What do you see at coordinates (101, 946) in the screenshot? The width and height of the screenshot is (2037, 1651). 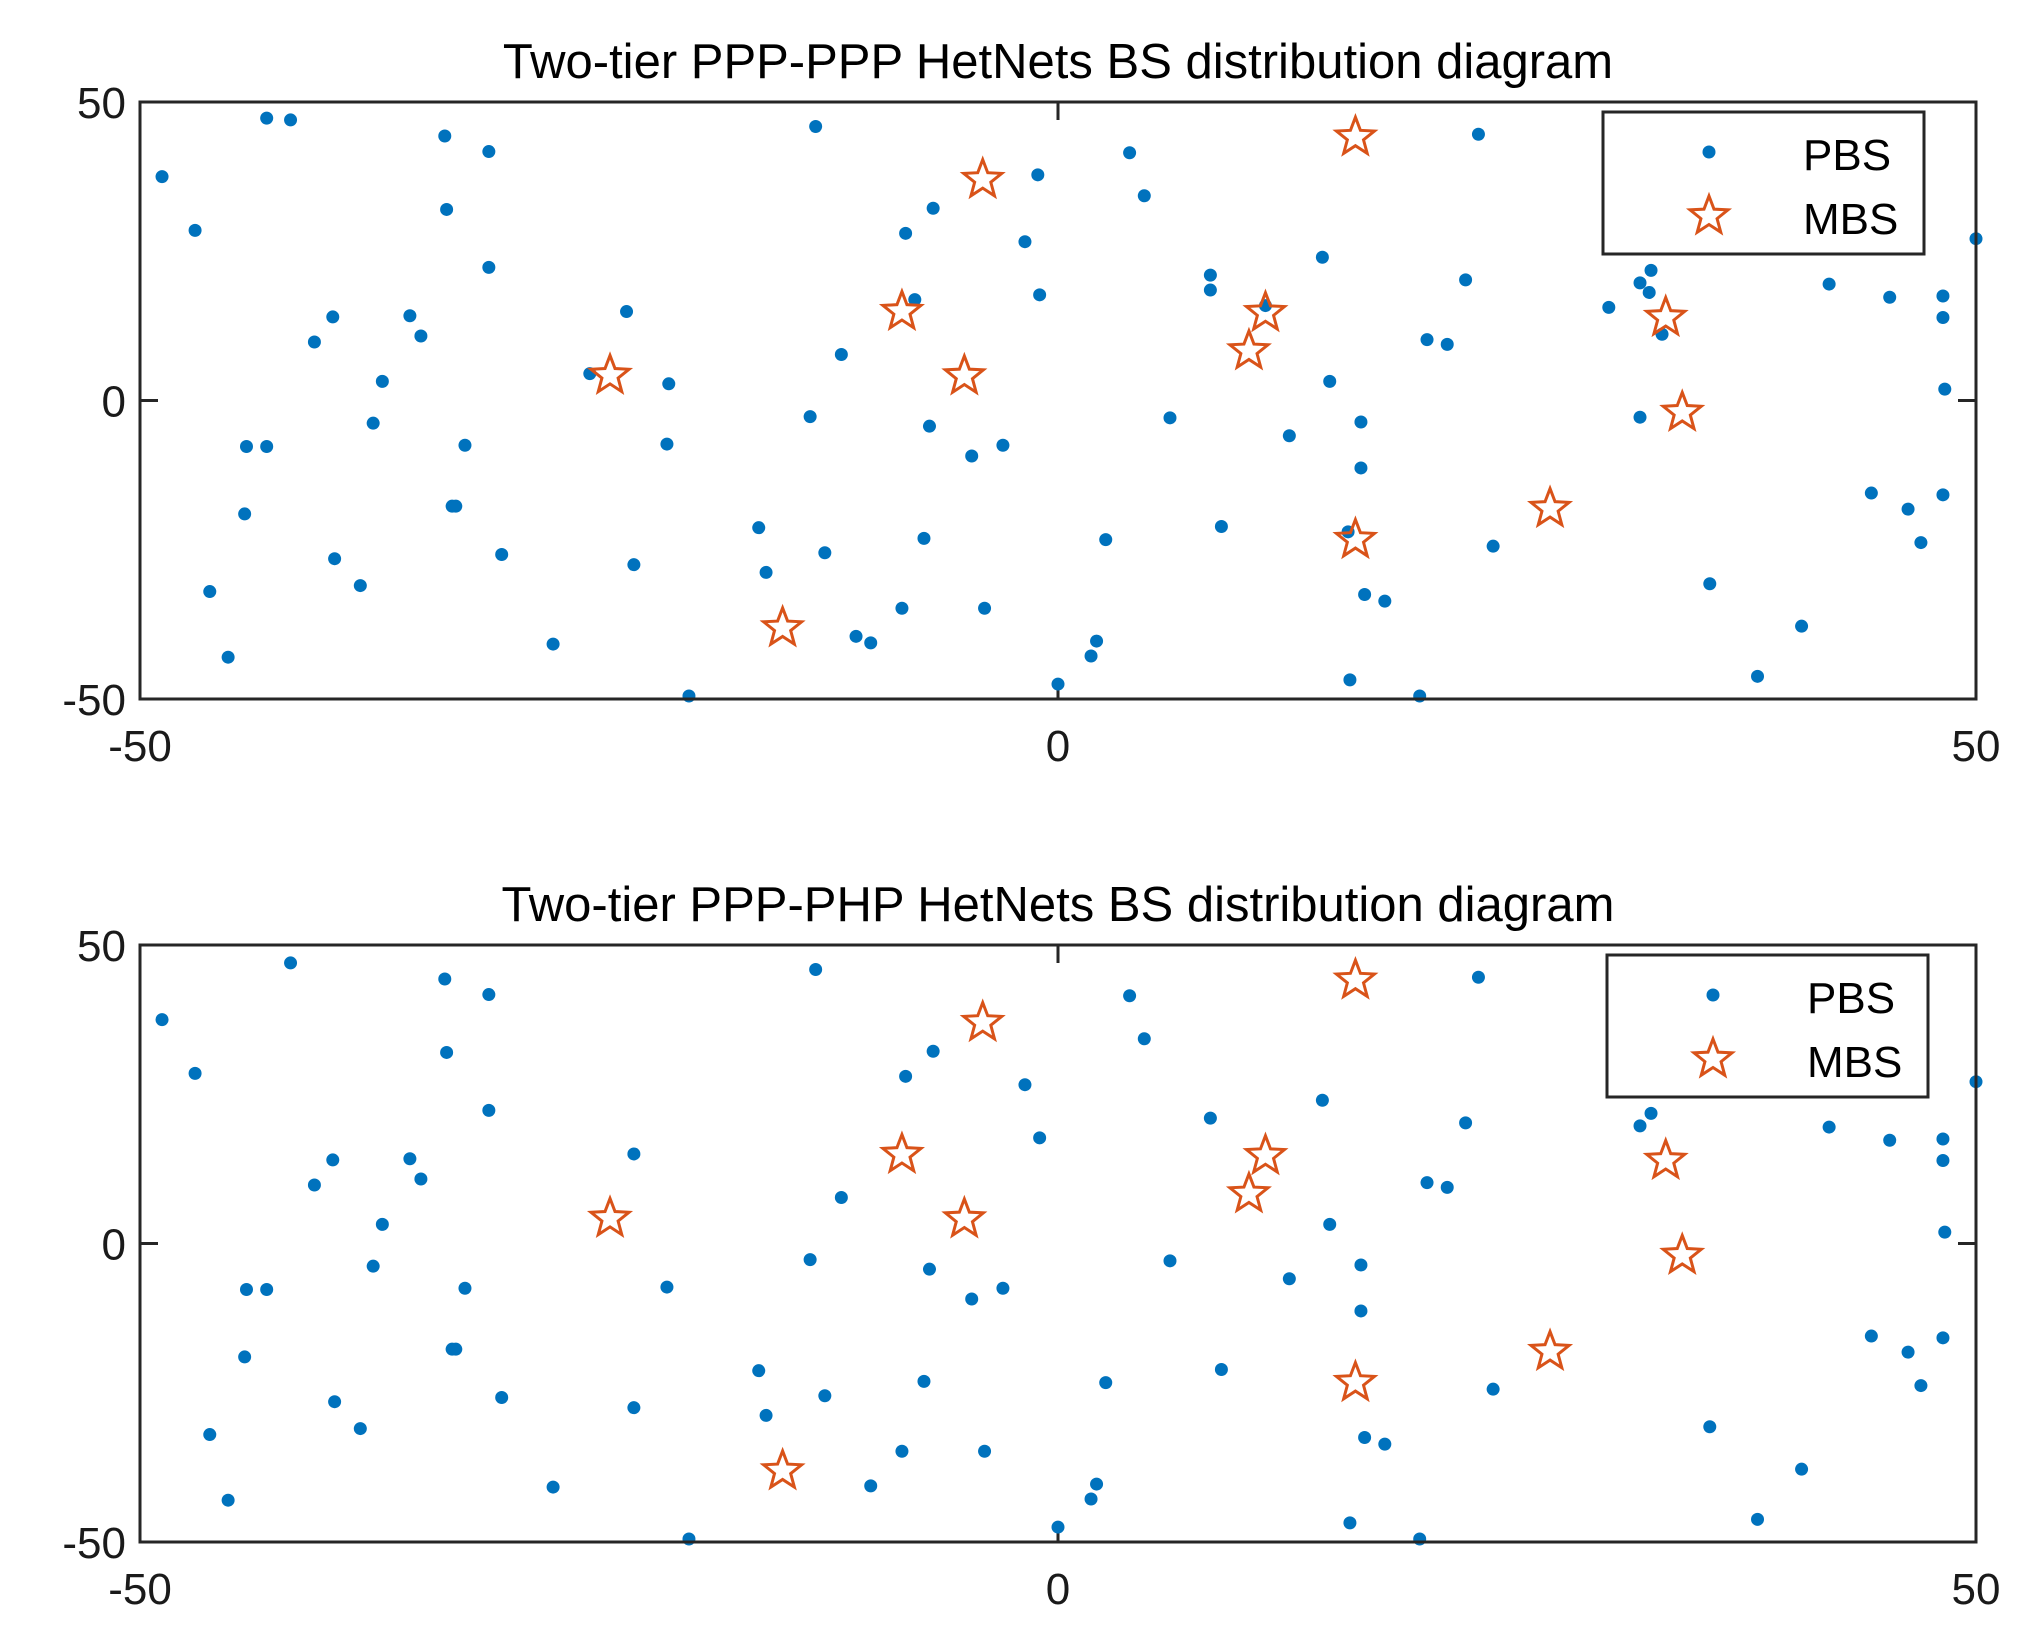 I see `y-tick-label: 50` at bounding box center [101, 946].